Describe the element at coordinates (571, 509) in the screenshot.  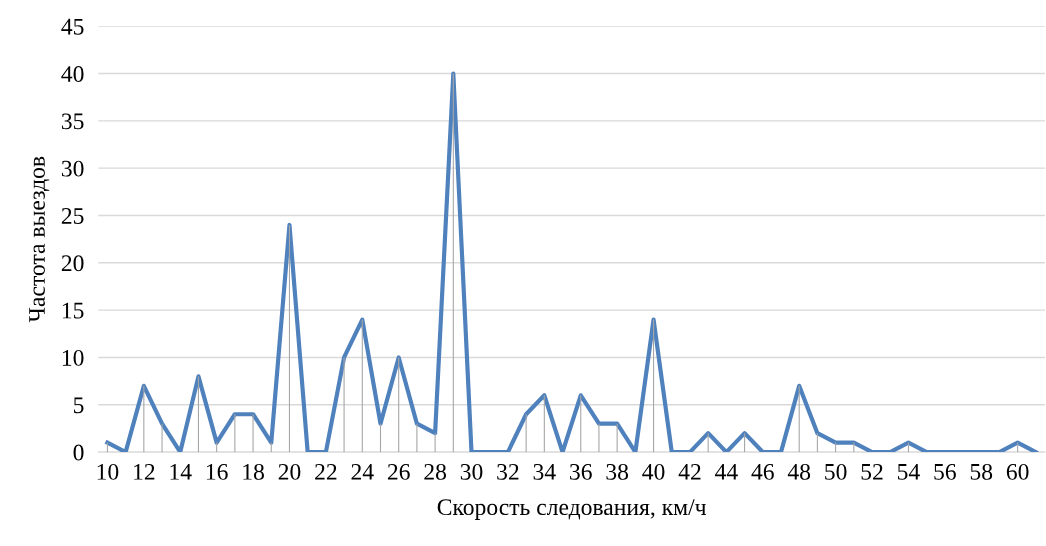
I see `x-axis-title: Скорость следования, км/ч` at that location.